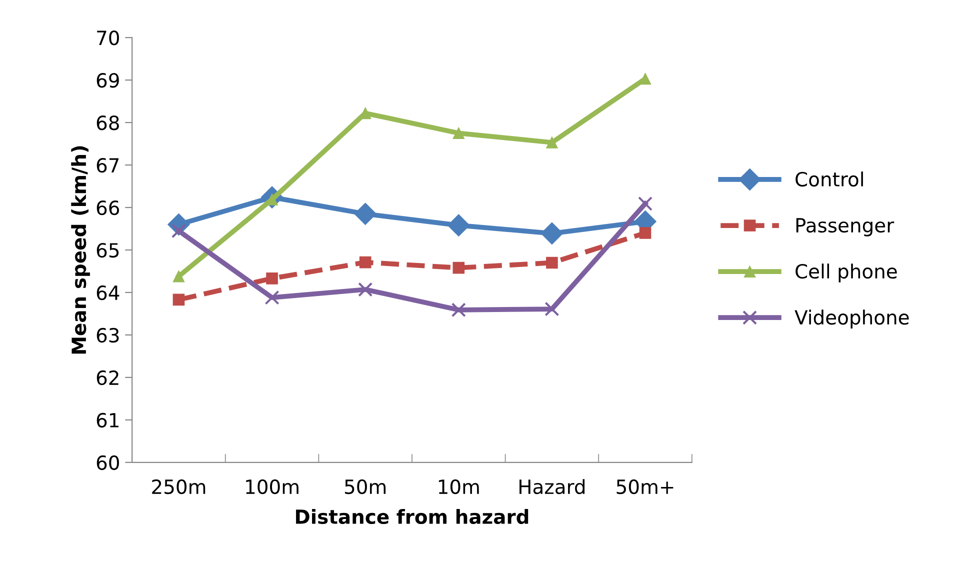  What do you see at coordinates (829, 179) in the screenshot?
I see `legend-label: Control` at bounding box center [829, 179].